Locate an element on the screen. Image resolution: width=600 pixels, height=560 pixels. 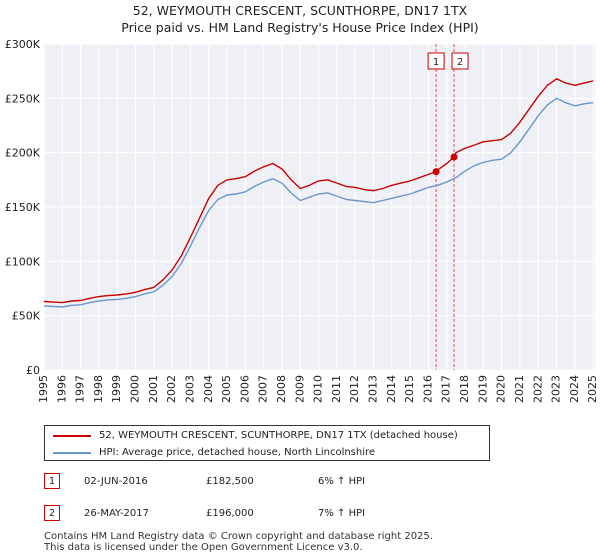
y-tick-label: £50K is located at coordinates (26, 316).